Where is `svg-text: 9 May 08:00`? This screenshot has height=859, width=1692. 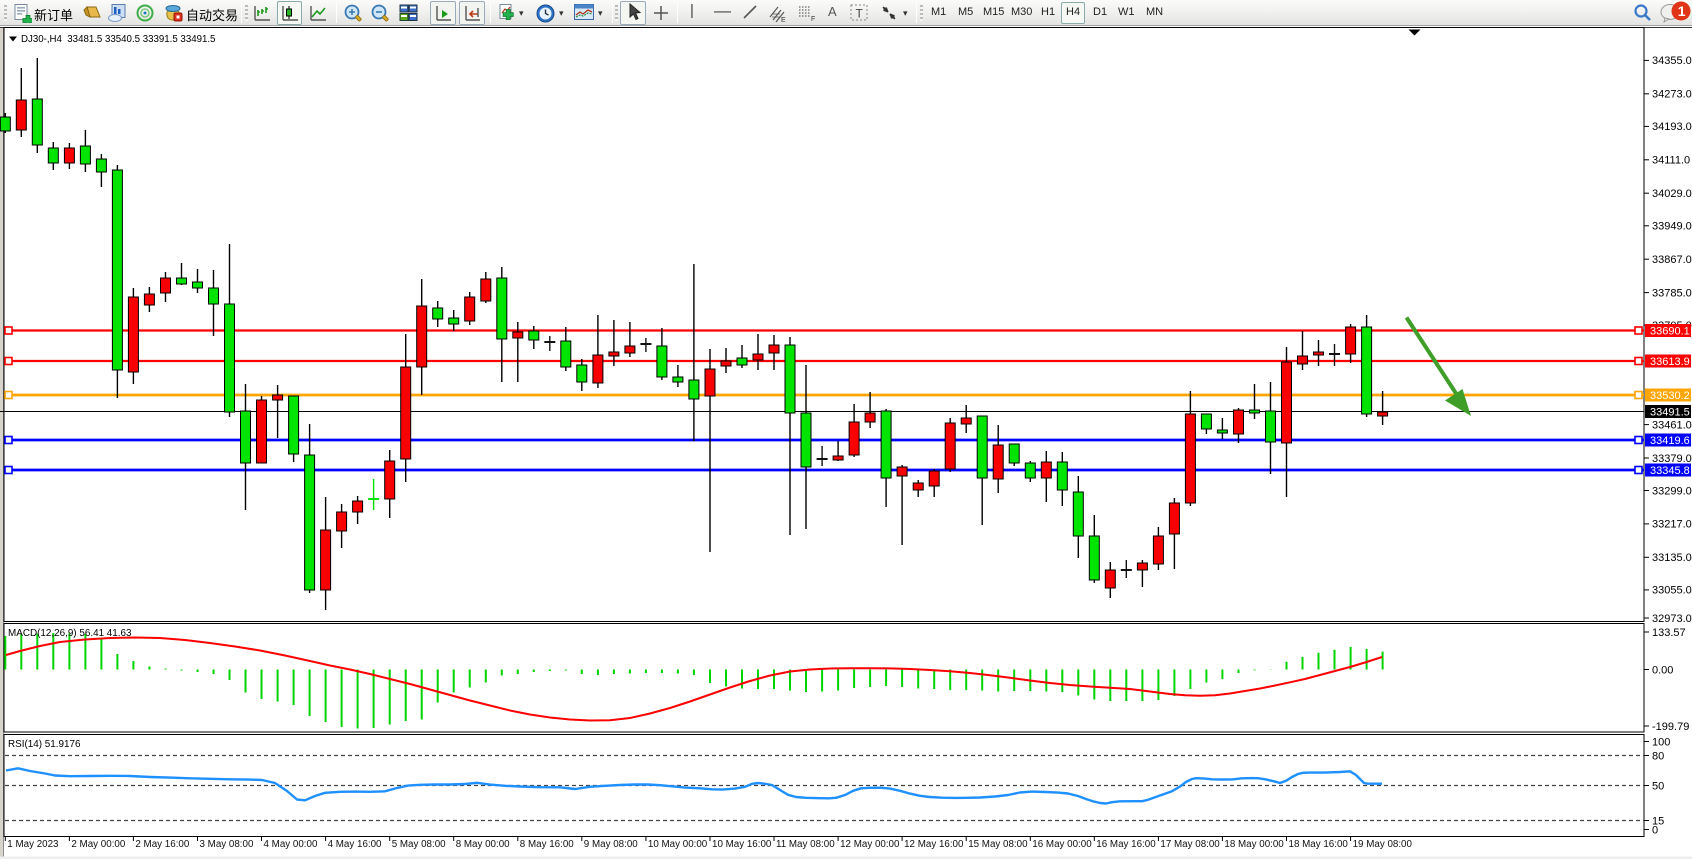 svg-text: 9 May 08:00 is located at coordinates (611, 844).